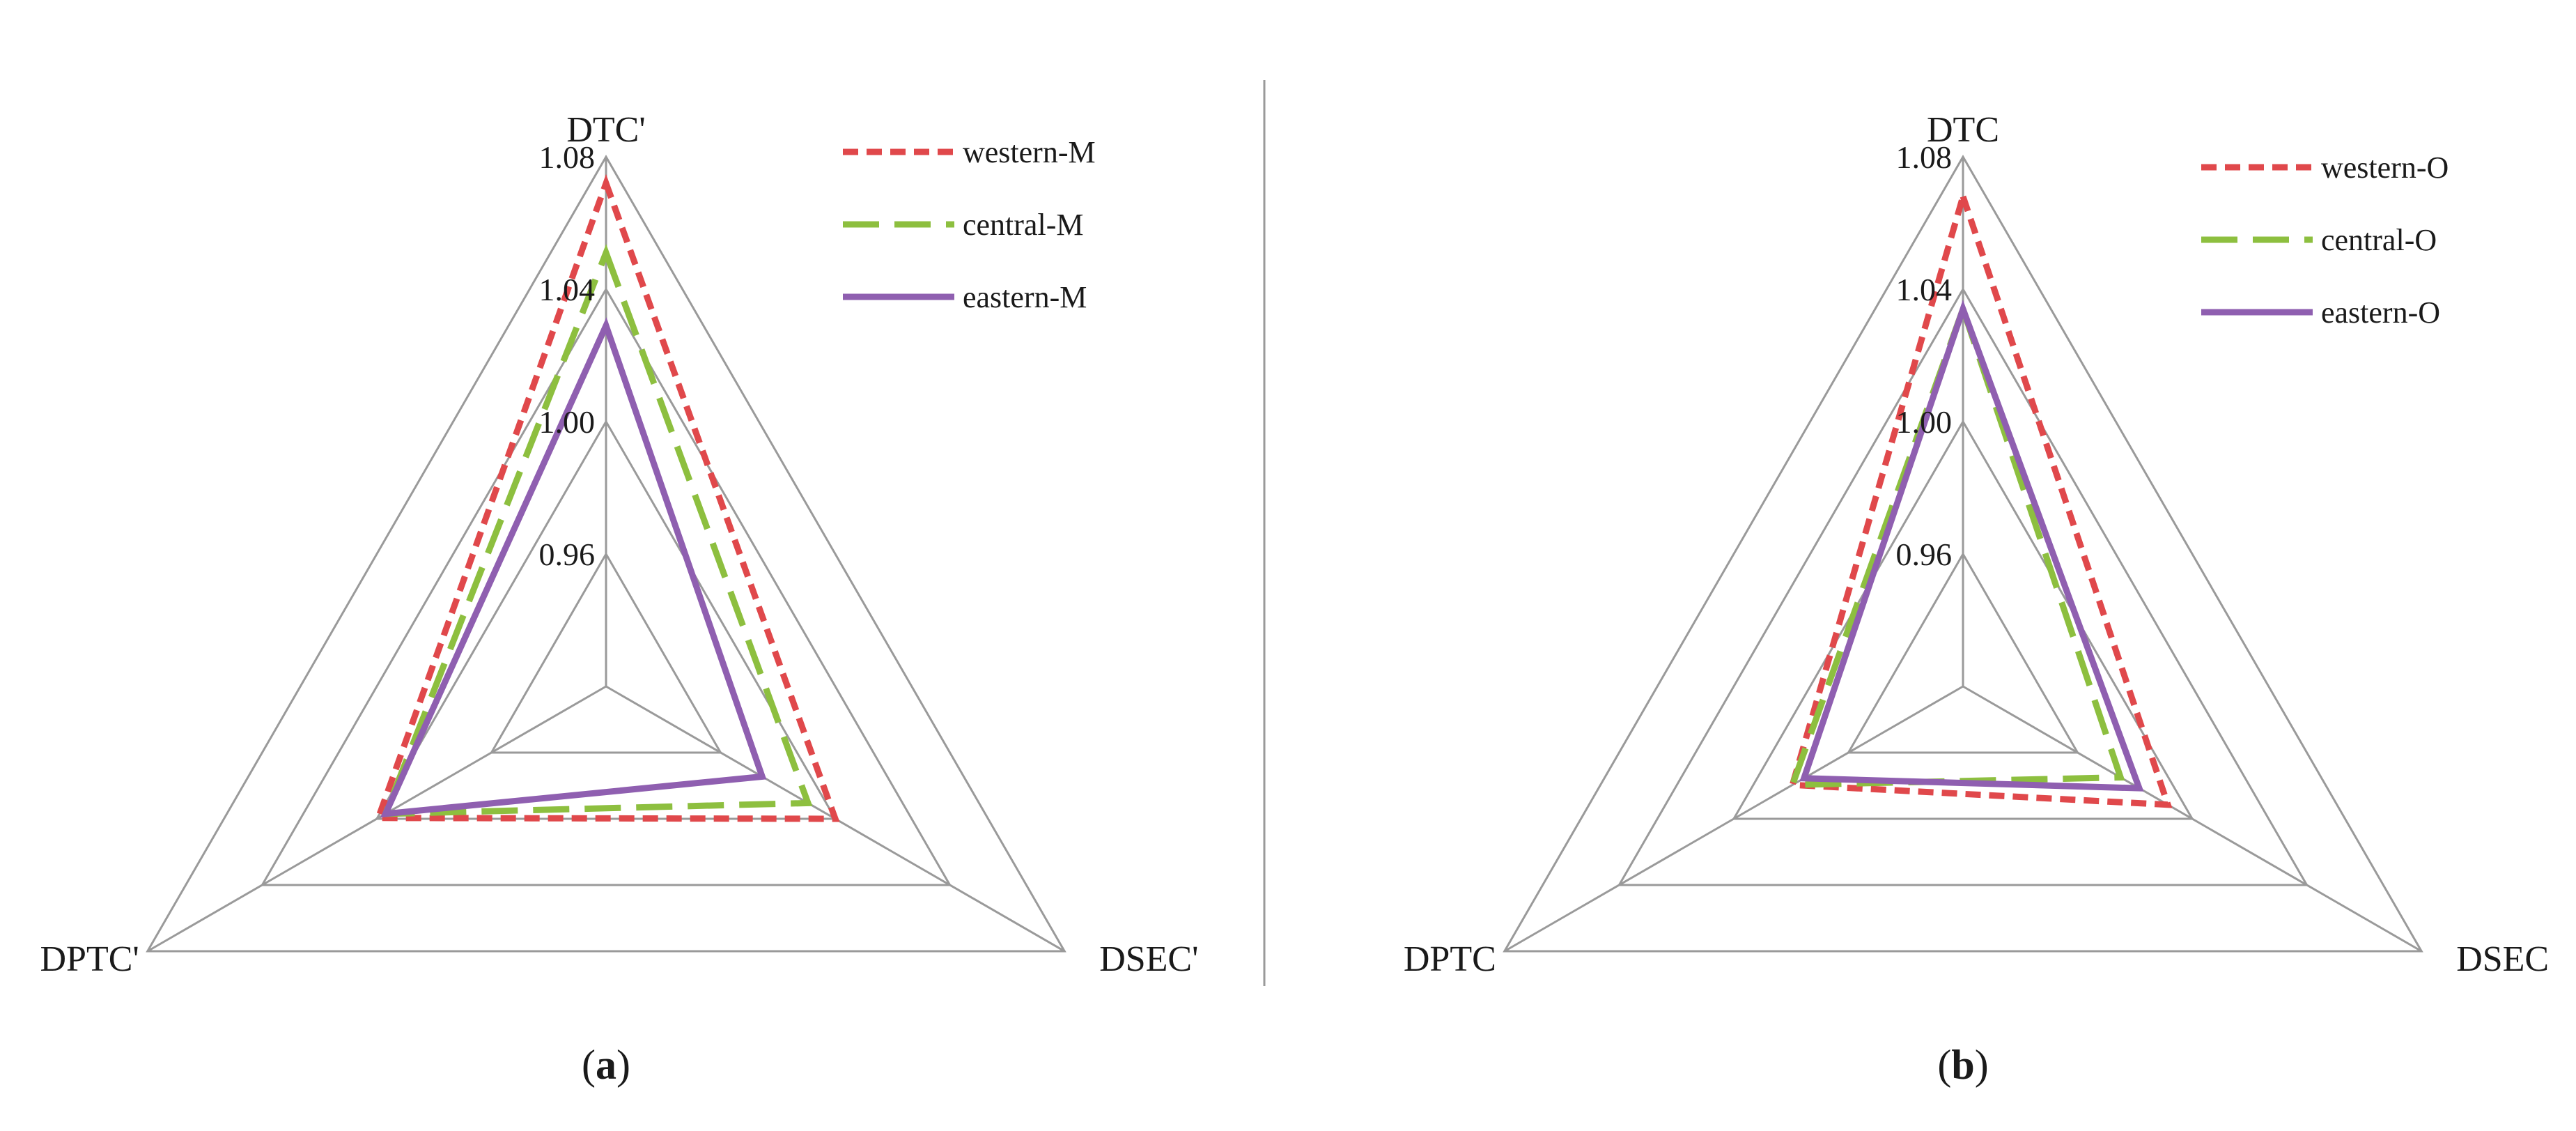  What do you see at coordinates (1025, 297) in the screenshot?
I see `legend-label-eastern: eastern-M` at bounding box center [1025, 297].